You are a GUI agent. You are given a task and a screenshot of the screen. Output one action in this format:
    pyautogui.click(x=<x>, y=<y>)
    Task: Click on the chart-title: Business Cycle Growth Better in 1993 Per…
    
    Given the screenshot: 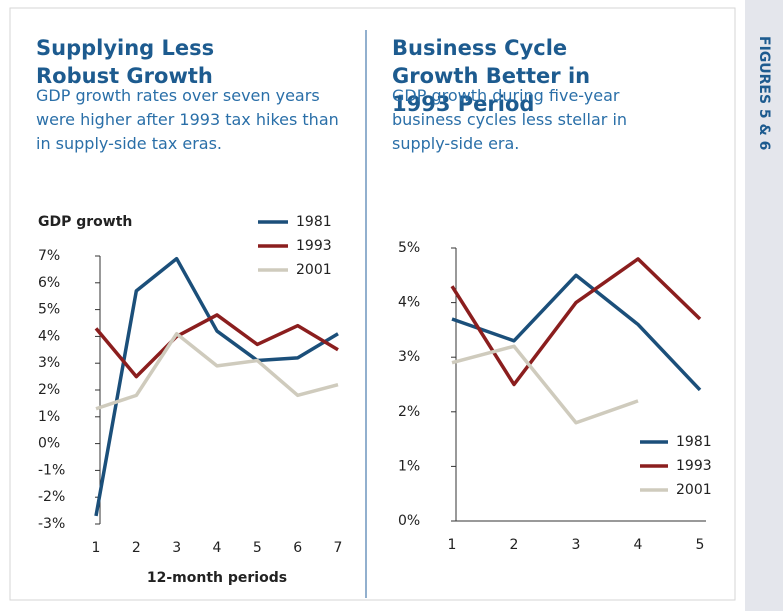 What is the action you would take?
    pyautogui.click(x=491, y=76)
    